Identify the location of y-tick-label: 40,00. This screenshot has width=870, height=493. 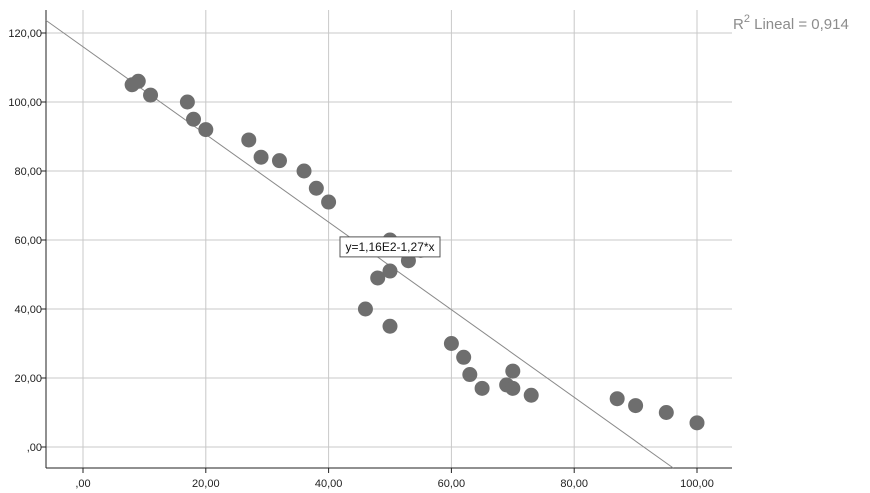
(28, 310).